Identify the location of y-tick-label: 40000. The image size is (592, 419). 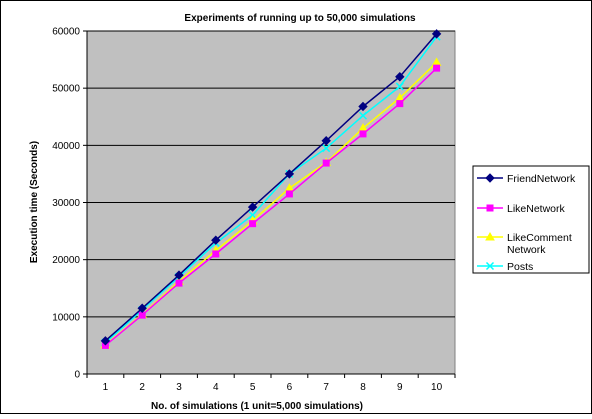
(66, 146).